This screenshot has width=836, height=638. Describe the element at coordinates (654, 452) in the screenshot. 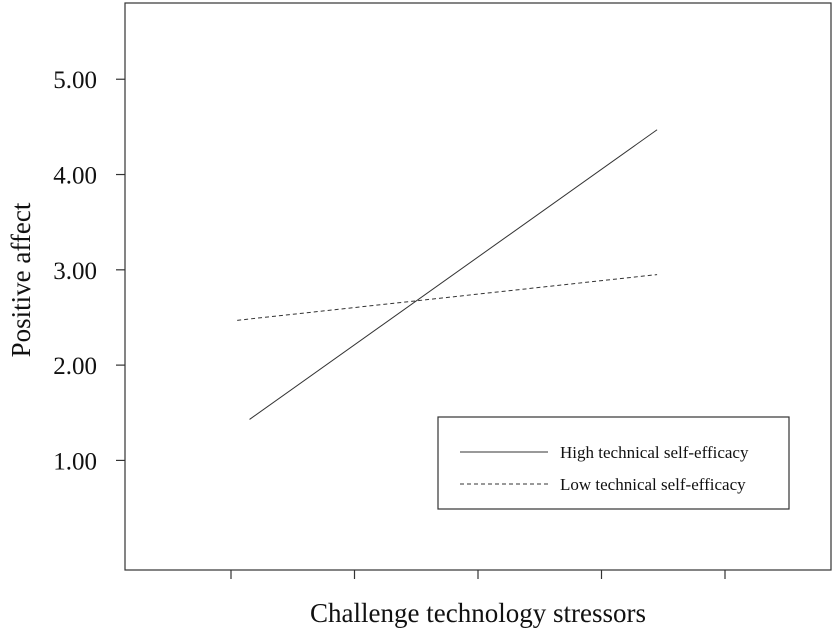

I see `legend-label-high: High technical self-efficacy` at that location.